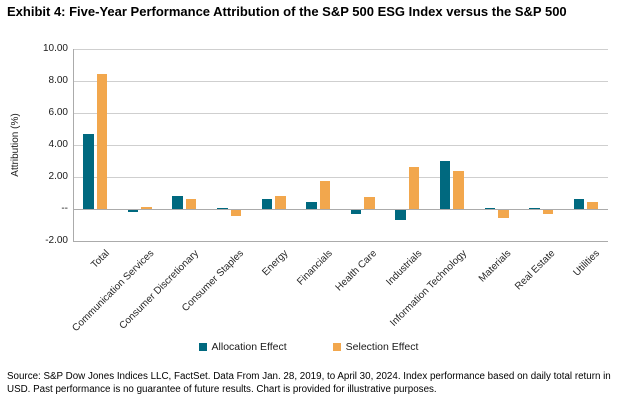 This screenshot has height=409, width=617. I want to click on x-axis-category-label: Utilities, so click(587, 263).